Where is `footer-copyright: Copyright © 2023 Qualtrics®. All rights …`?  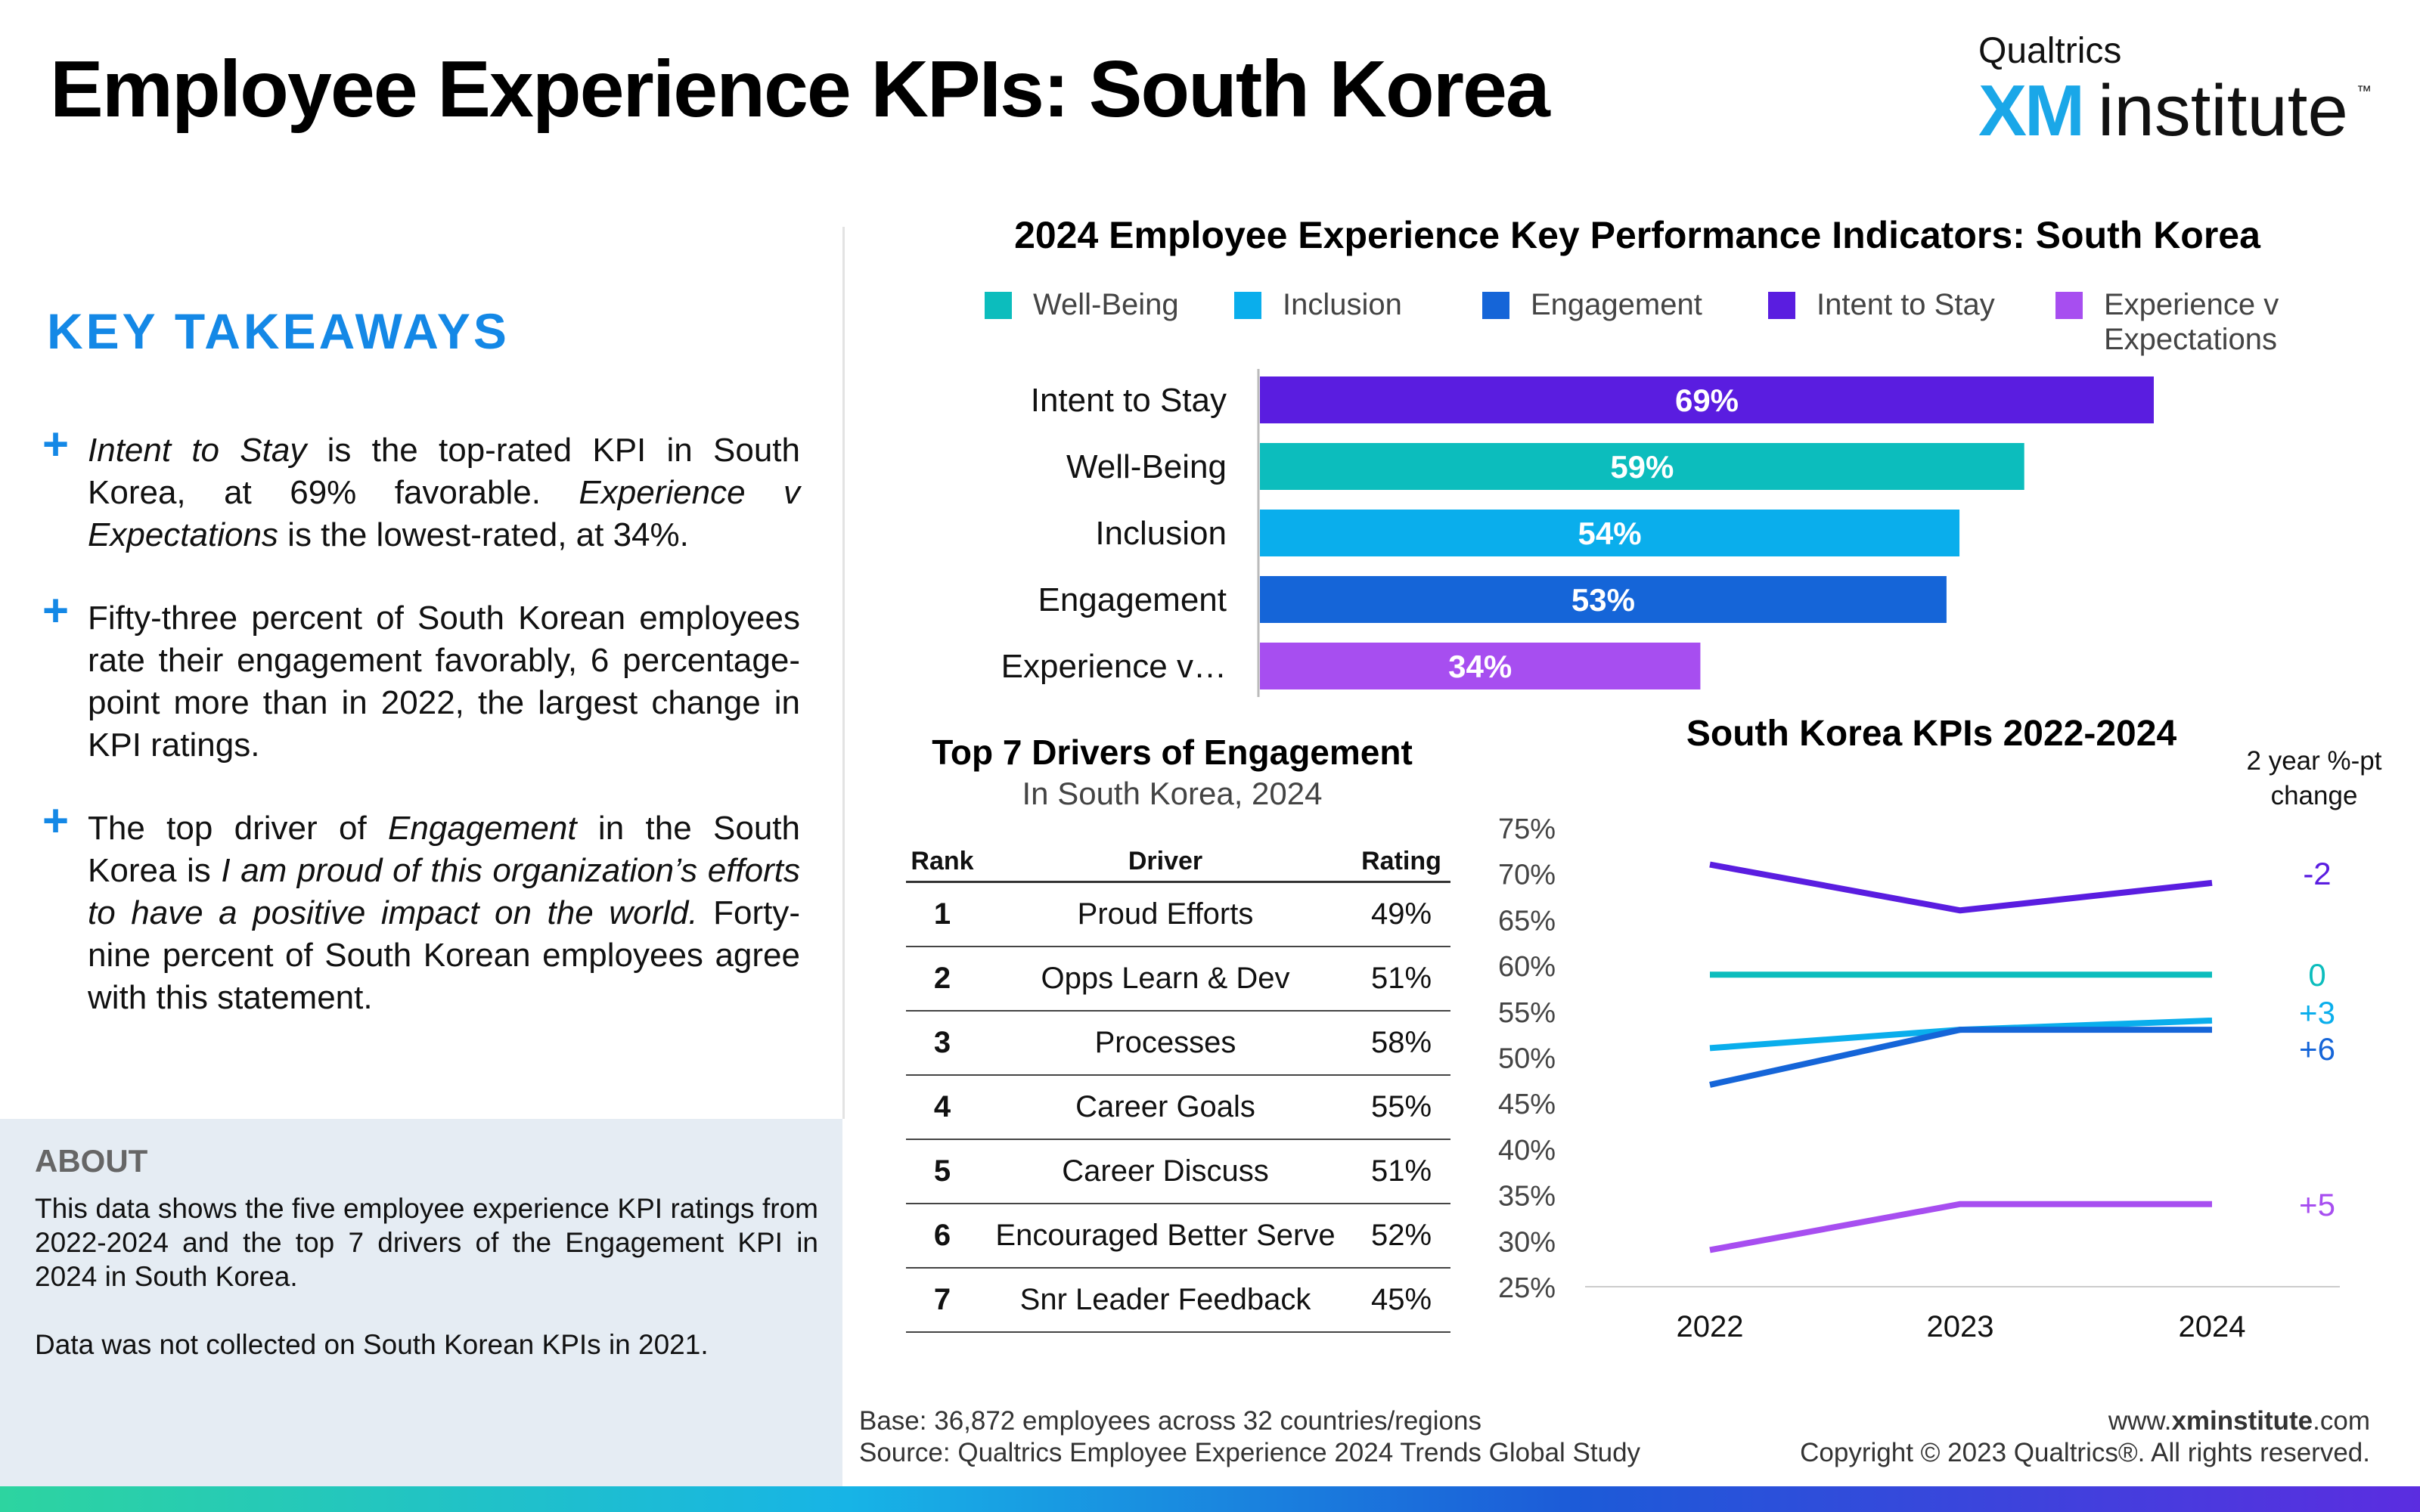
footer-copyright: Copyright © 2023 Qualtrics®. All rights … is located at coordinates (2085, 1452).